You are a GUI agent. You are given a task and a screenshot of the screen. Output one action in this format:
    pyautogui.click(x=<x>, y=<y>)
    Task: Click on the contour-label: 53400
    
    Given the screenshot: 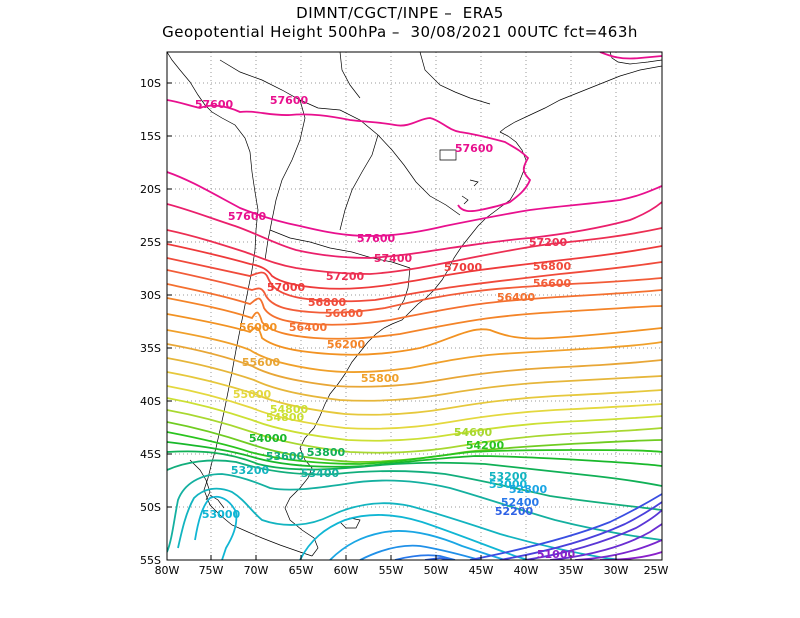 What is the action you would take?
    pyautogui.click(x=320, y=473)
    